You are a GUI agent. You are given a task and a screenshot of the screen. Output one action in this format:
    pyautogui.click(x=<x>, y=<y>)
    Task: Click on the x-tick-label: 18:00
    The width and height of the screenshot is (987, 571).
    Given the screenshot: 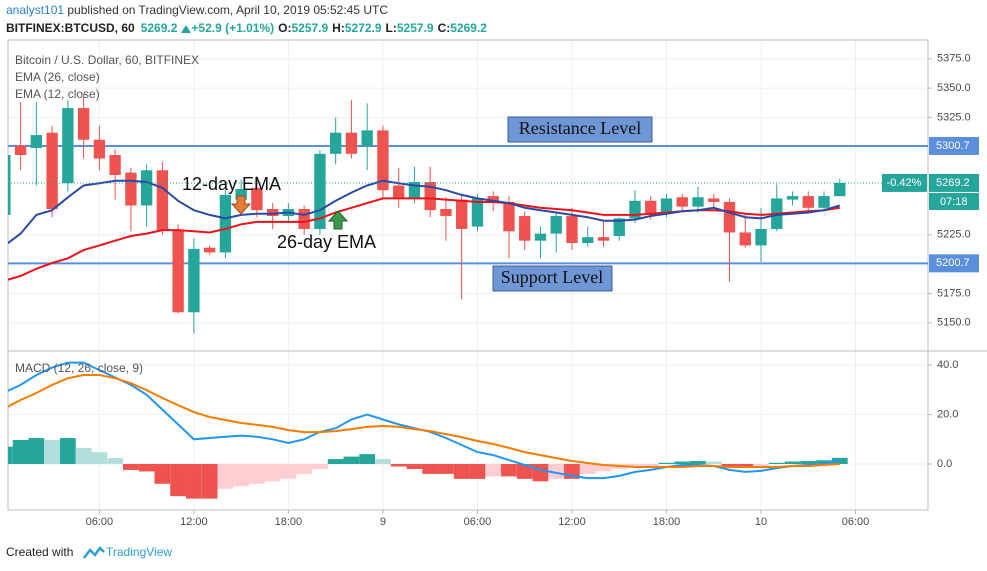 What is the action you would take?
    pyautogui.click(x=667, y=522)
    